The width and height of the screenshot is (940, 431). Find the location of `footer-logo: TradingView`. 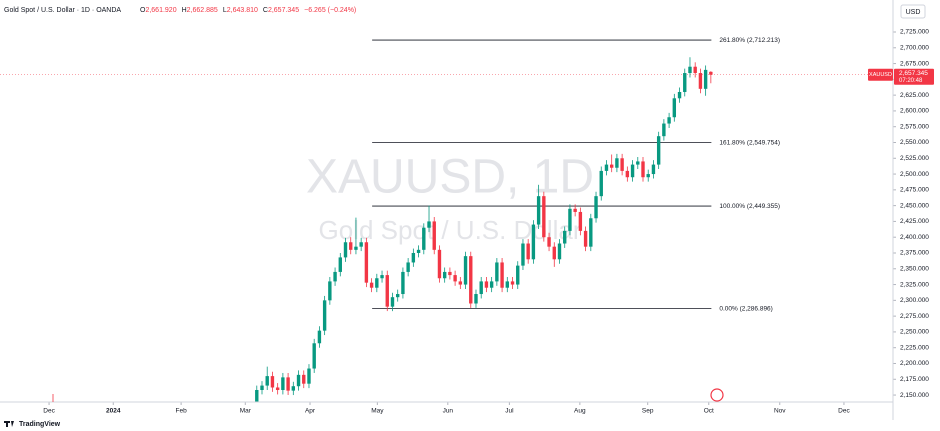

footer-logo: TradingView is located at coordinates (40, 424).